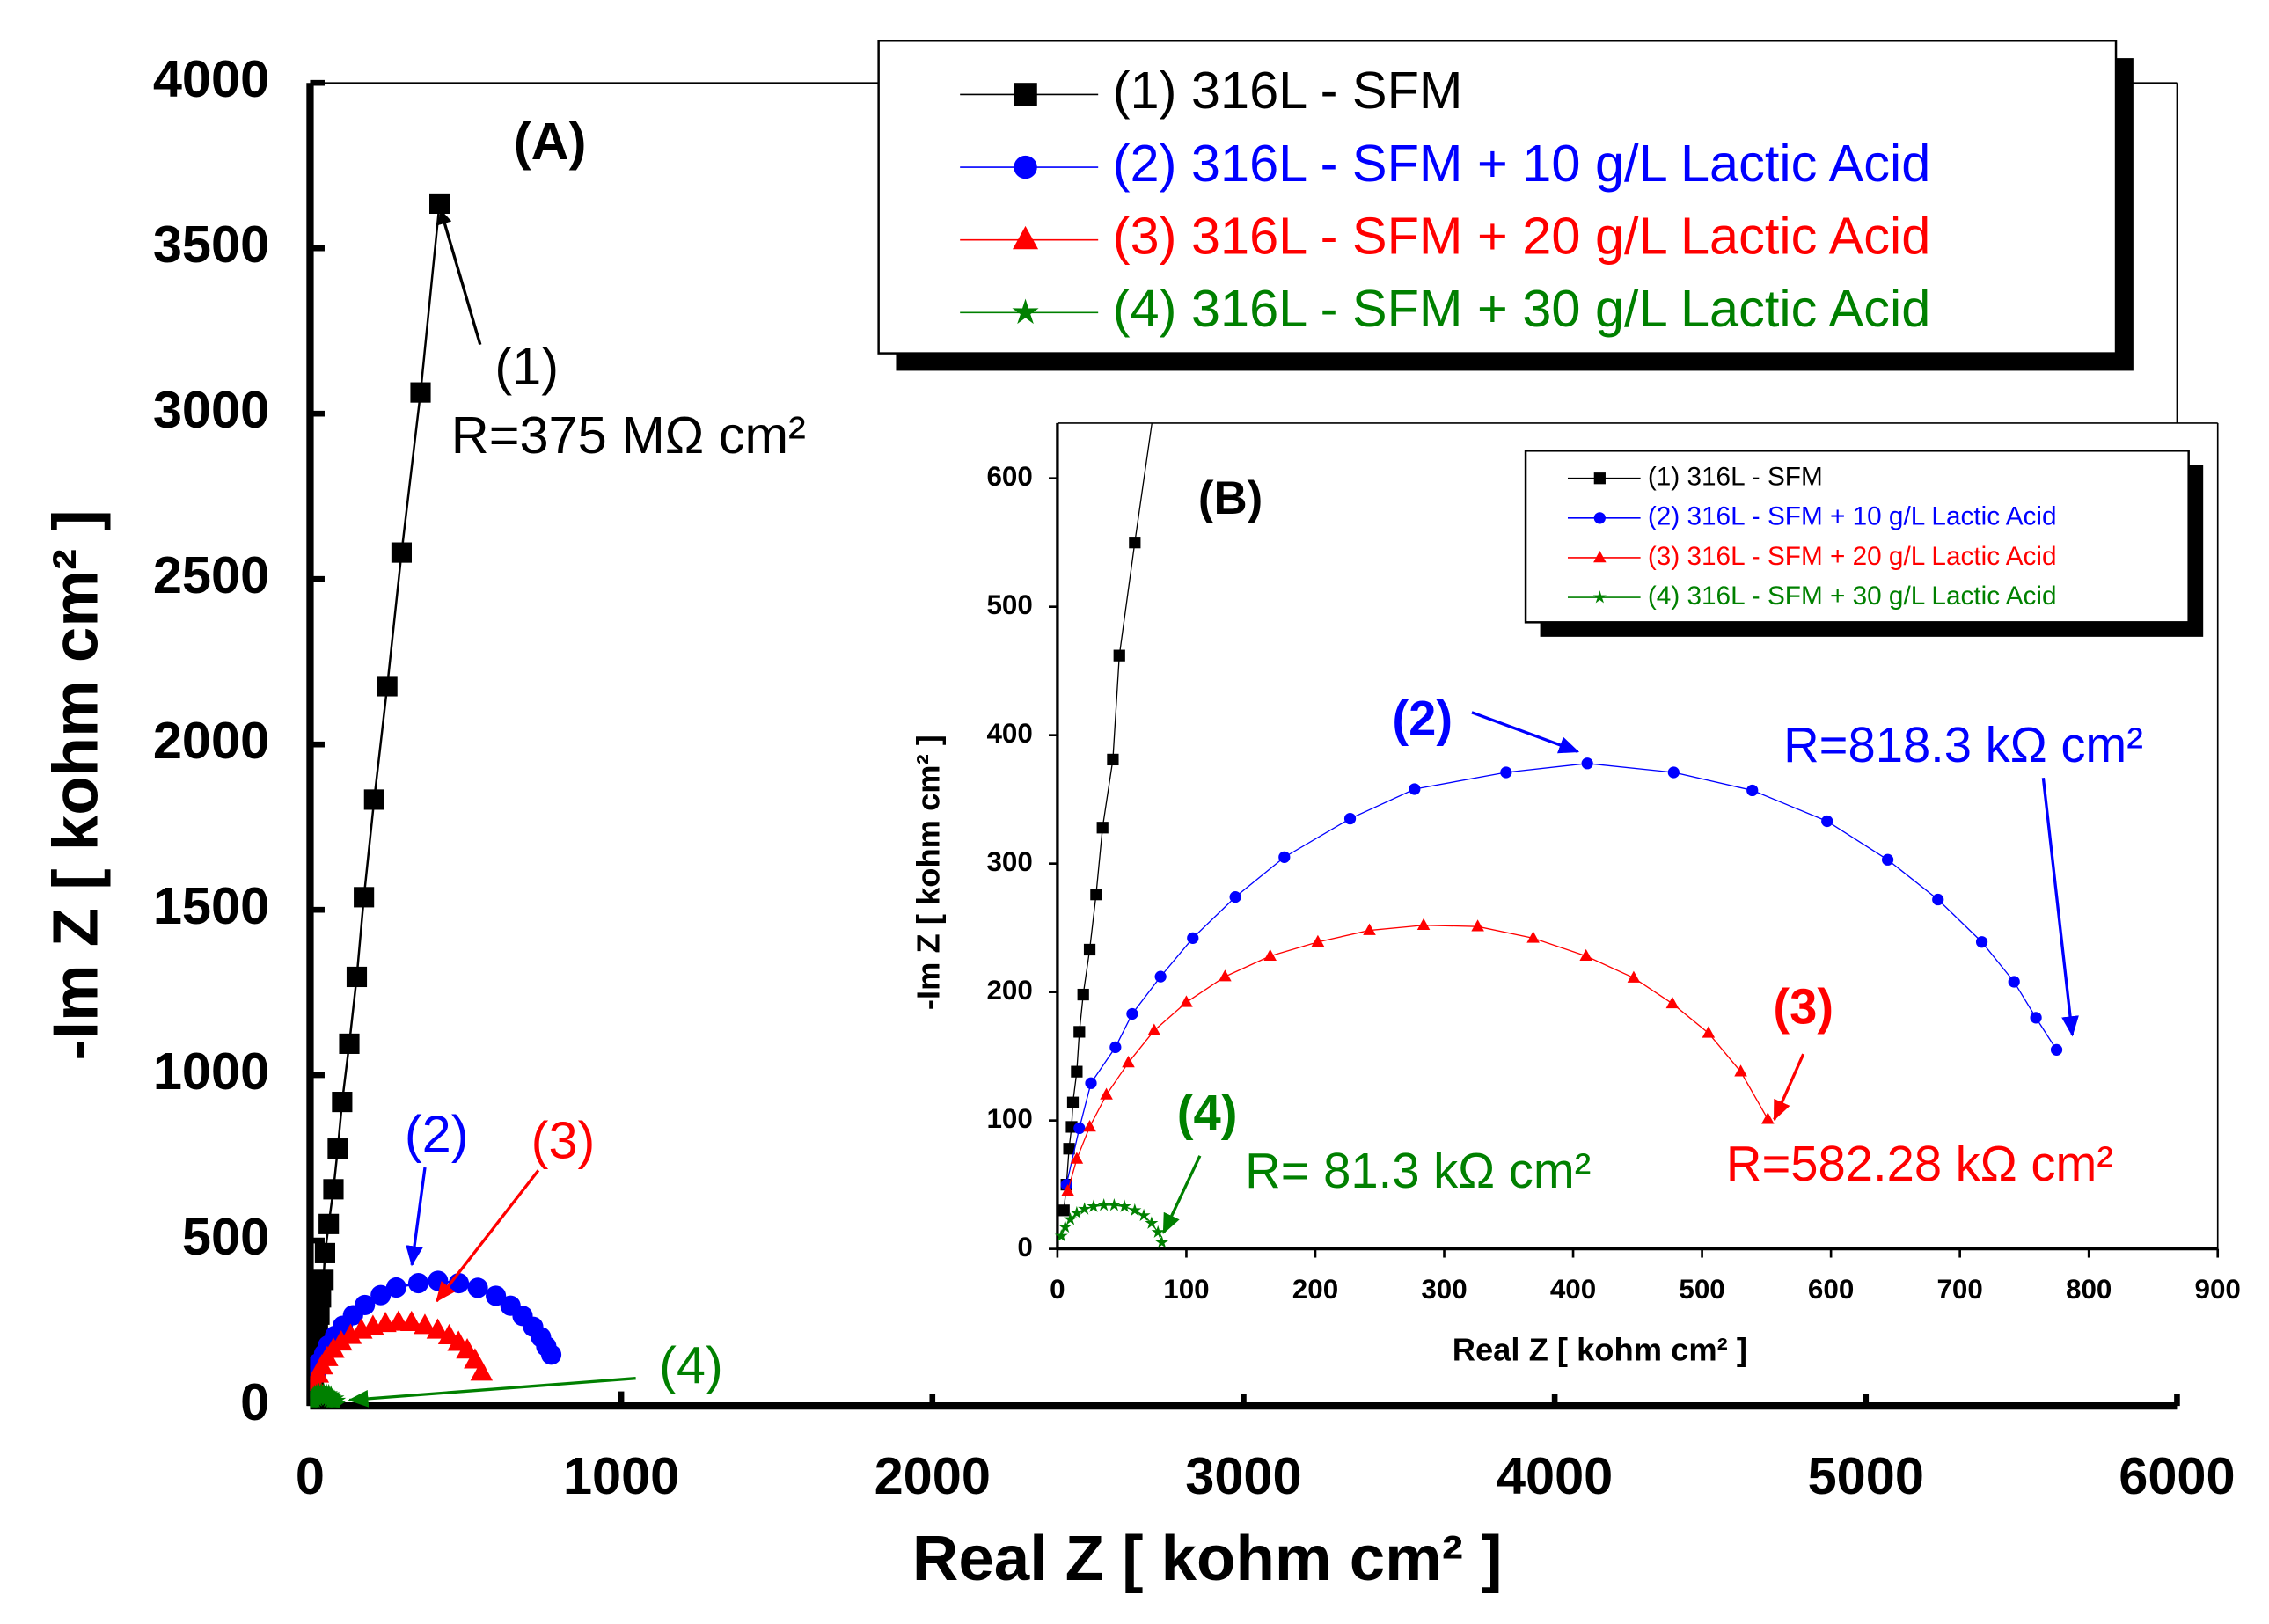 The height and width of the screenshot is (1624, 2269). I want to click on x-tick-label: 300, so click(1444, 1289).